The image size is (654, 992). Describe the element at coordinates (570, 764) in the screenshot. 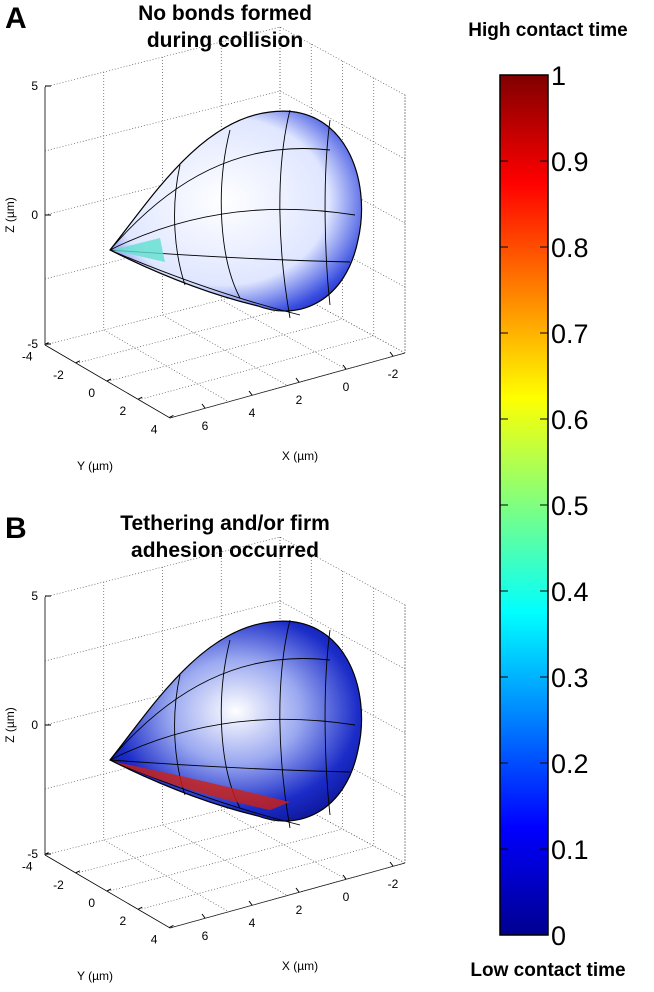

I see `colorbar-tick-label: 0.2` at that location.